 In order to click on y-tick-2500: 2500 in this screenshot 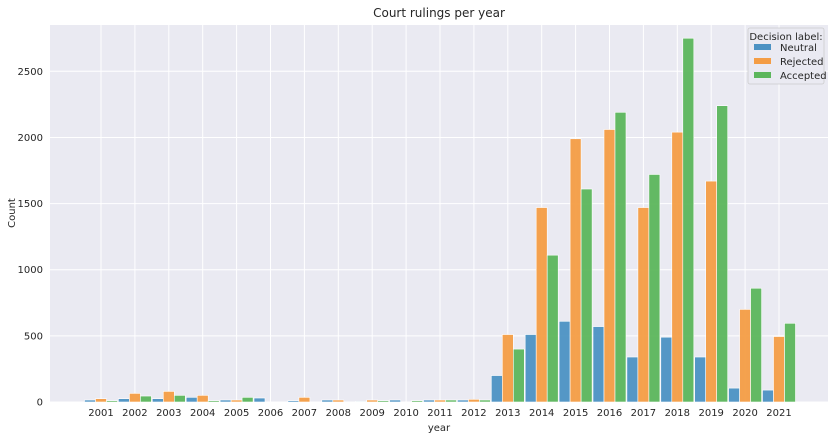, I will do `click(30, 72)`.